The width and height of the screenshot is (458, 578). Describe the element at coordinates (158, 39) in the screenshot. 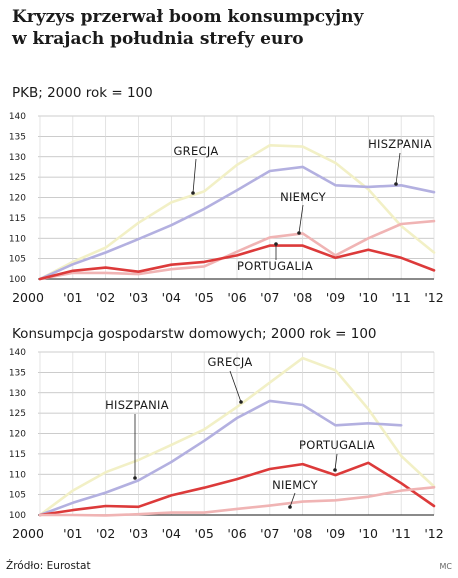

I see `chart-title-line-2: w krajach południa strefy euro` at that location.